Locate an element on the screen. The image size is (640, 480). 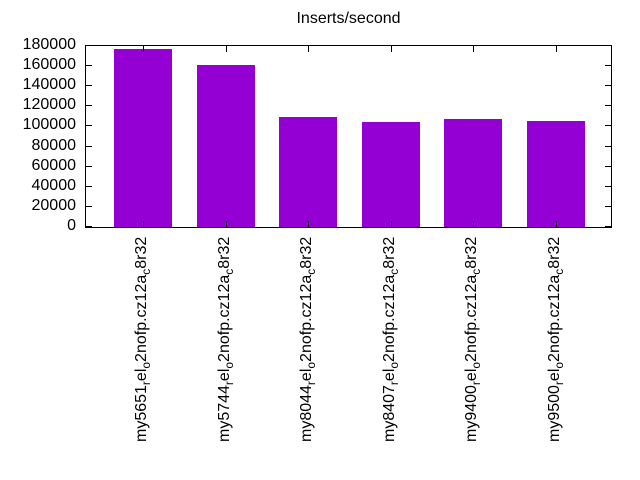
y-tick-label: 20000 is located at coordinates (54, 205).